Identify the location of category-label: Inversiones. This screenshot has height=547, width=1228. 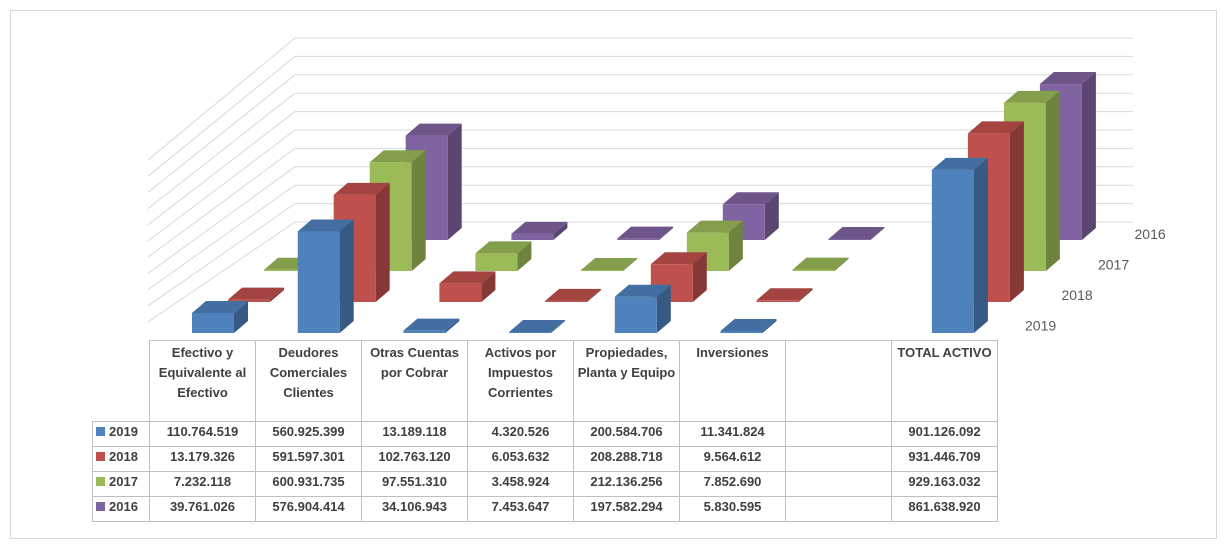
(732, 381).